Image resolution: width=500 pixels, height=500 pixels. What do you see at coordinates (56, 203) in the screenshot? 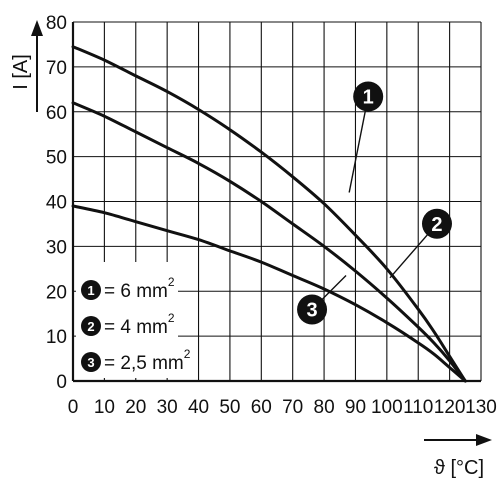
I see `y-tick-label: 40` at bounding box center [56, 203].